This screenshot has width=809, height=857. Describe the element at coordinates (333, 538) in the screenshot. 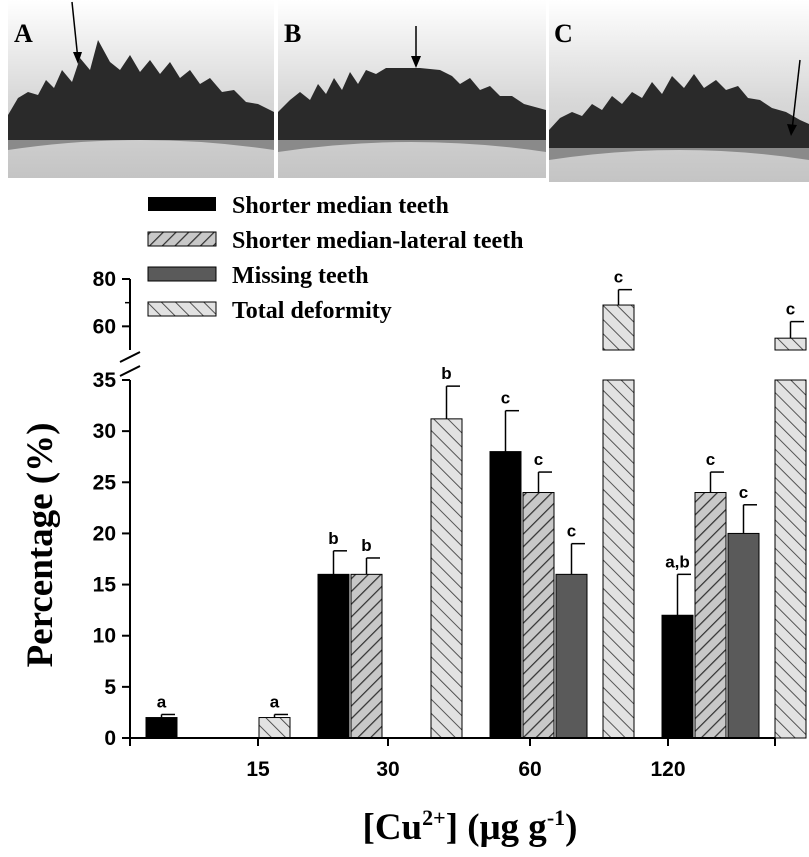

I see `significance-label-solid-black-30: b` at that location.